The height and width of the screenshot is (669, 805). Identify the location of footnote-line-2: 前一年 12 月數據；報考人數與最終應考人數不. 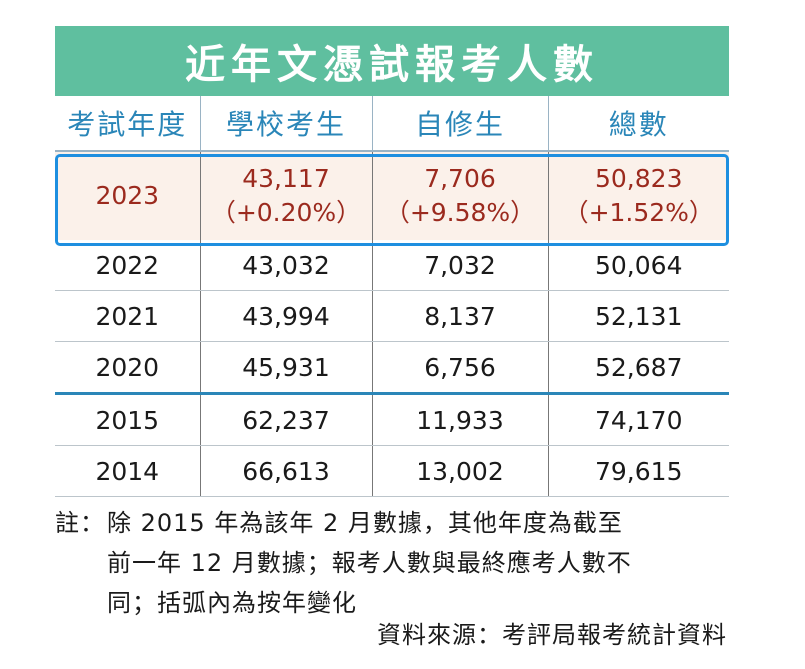
(369, 563).